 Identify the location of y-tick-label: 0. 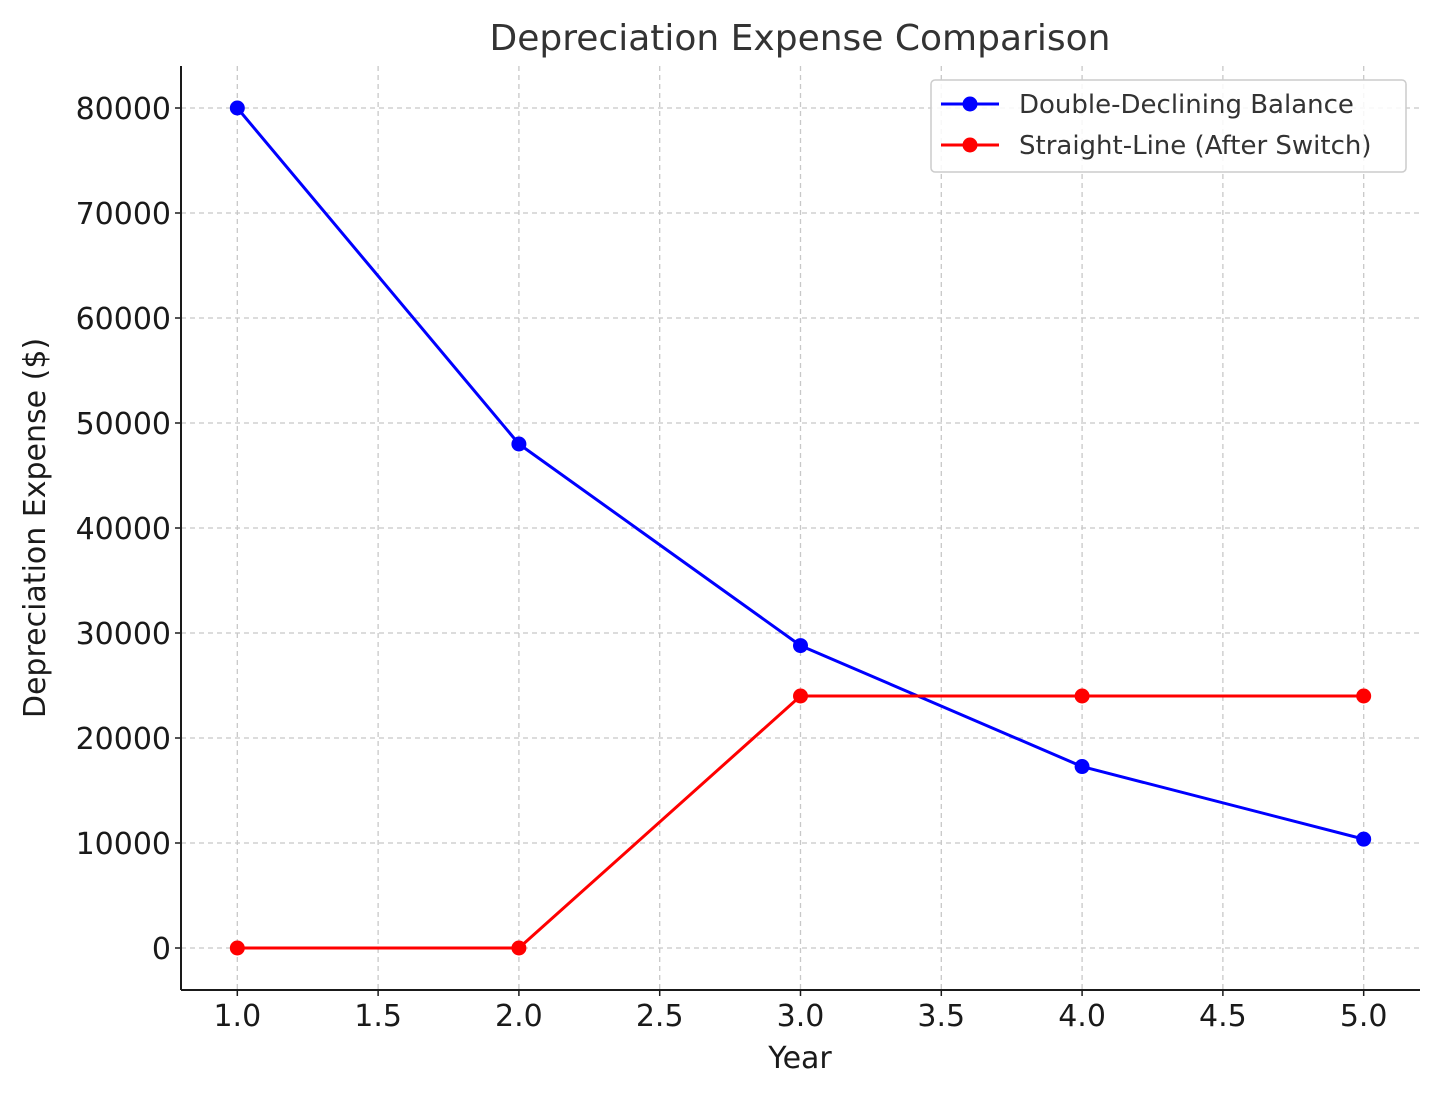
(161, 949).